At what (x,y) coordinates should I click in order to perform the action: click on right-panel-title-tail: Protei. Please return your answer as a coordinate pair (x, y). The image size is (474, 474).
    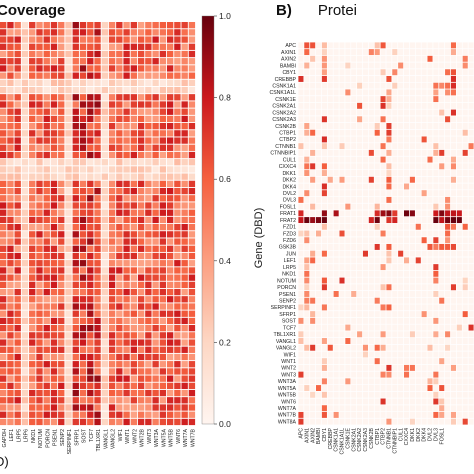
    Looking at the image, I should click on (337, 10).